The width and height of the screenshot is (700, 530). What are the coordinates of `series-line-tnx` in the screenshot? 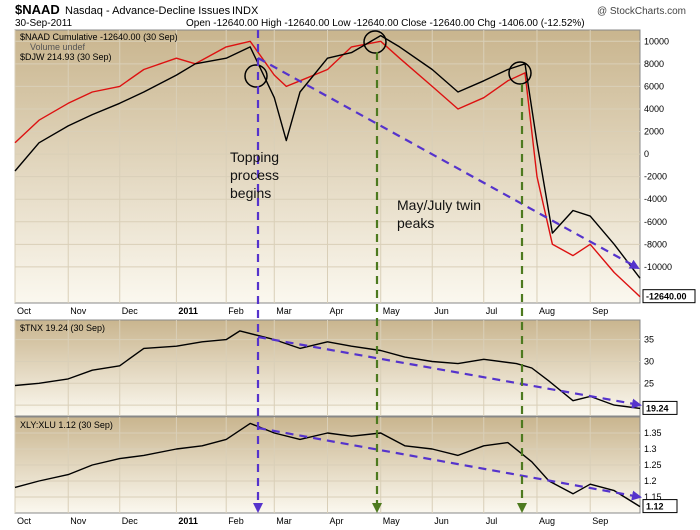 It's located at (327, 370).